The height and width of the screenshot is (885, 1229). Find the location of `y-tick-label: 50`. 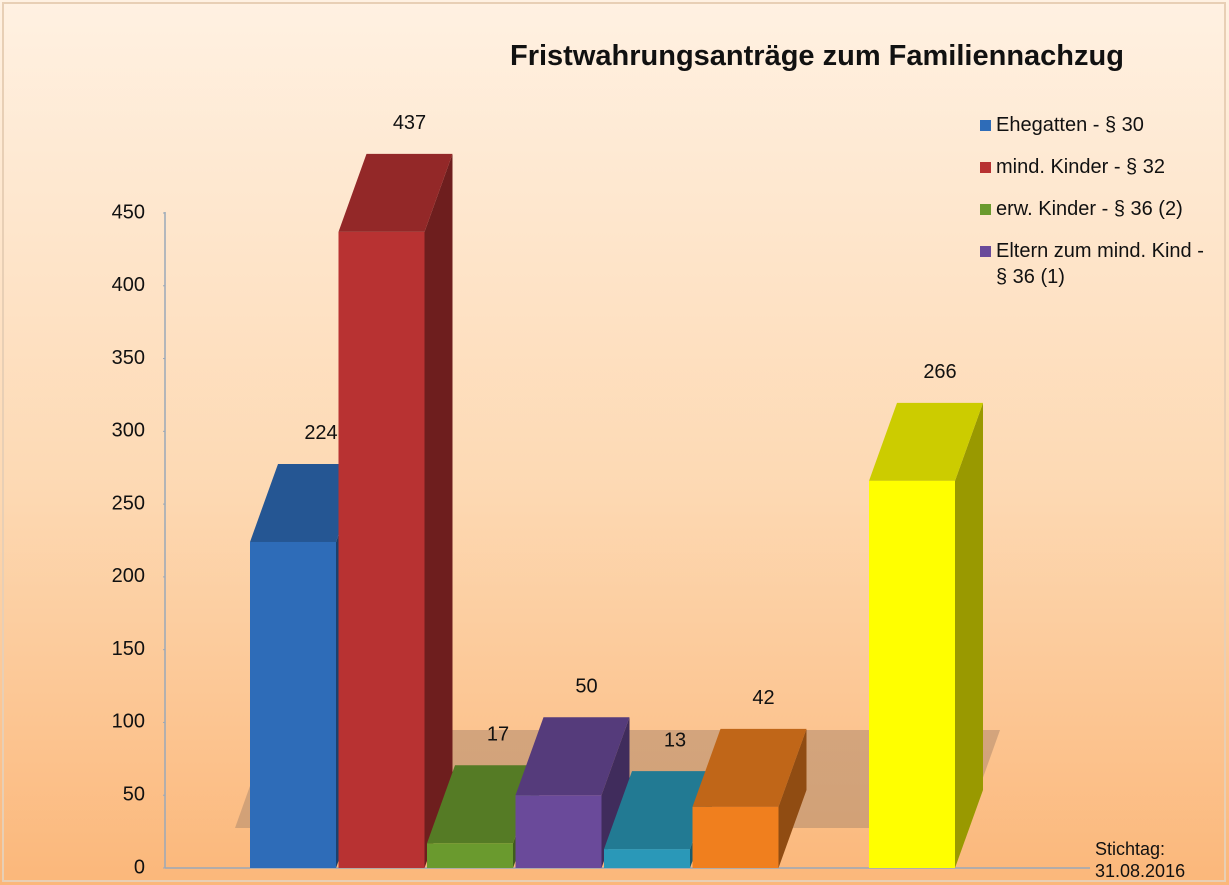

y-tick-label: 50 is located at coordinates (134, 795).